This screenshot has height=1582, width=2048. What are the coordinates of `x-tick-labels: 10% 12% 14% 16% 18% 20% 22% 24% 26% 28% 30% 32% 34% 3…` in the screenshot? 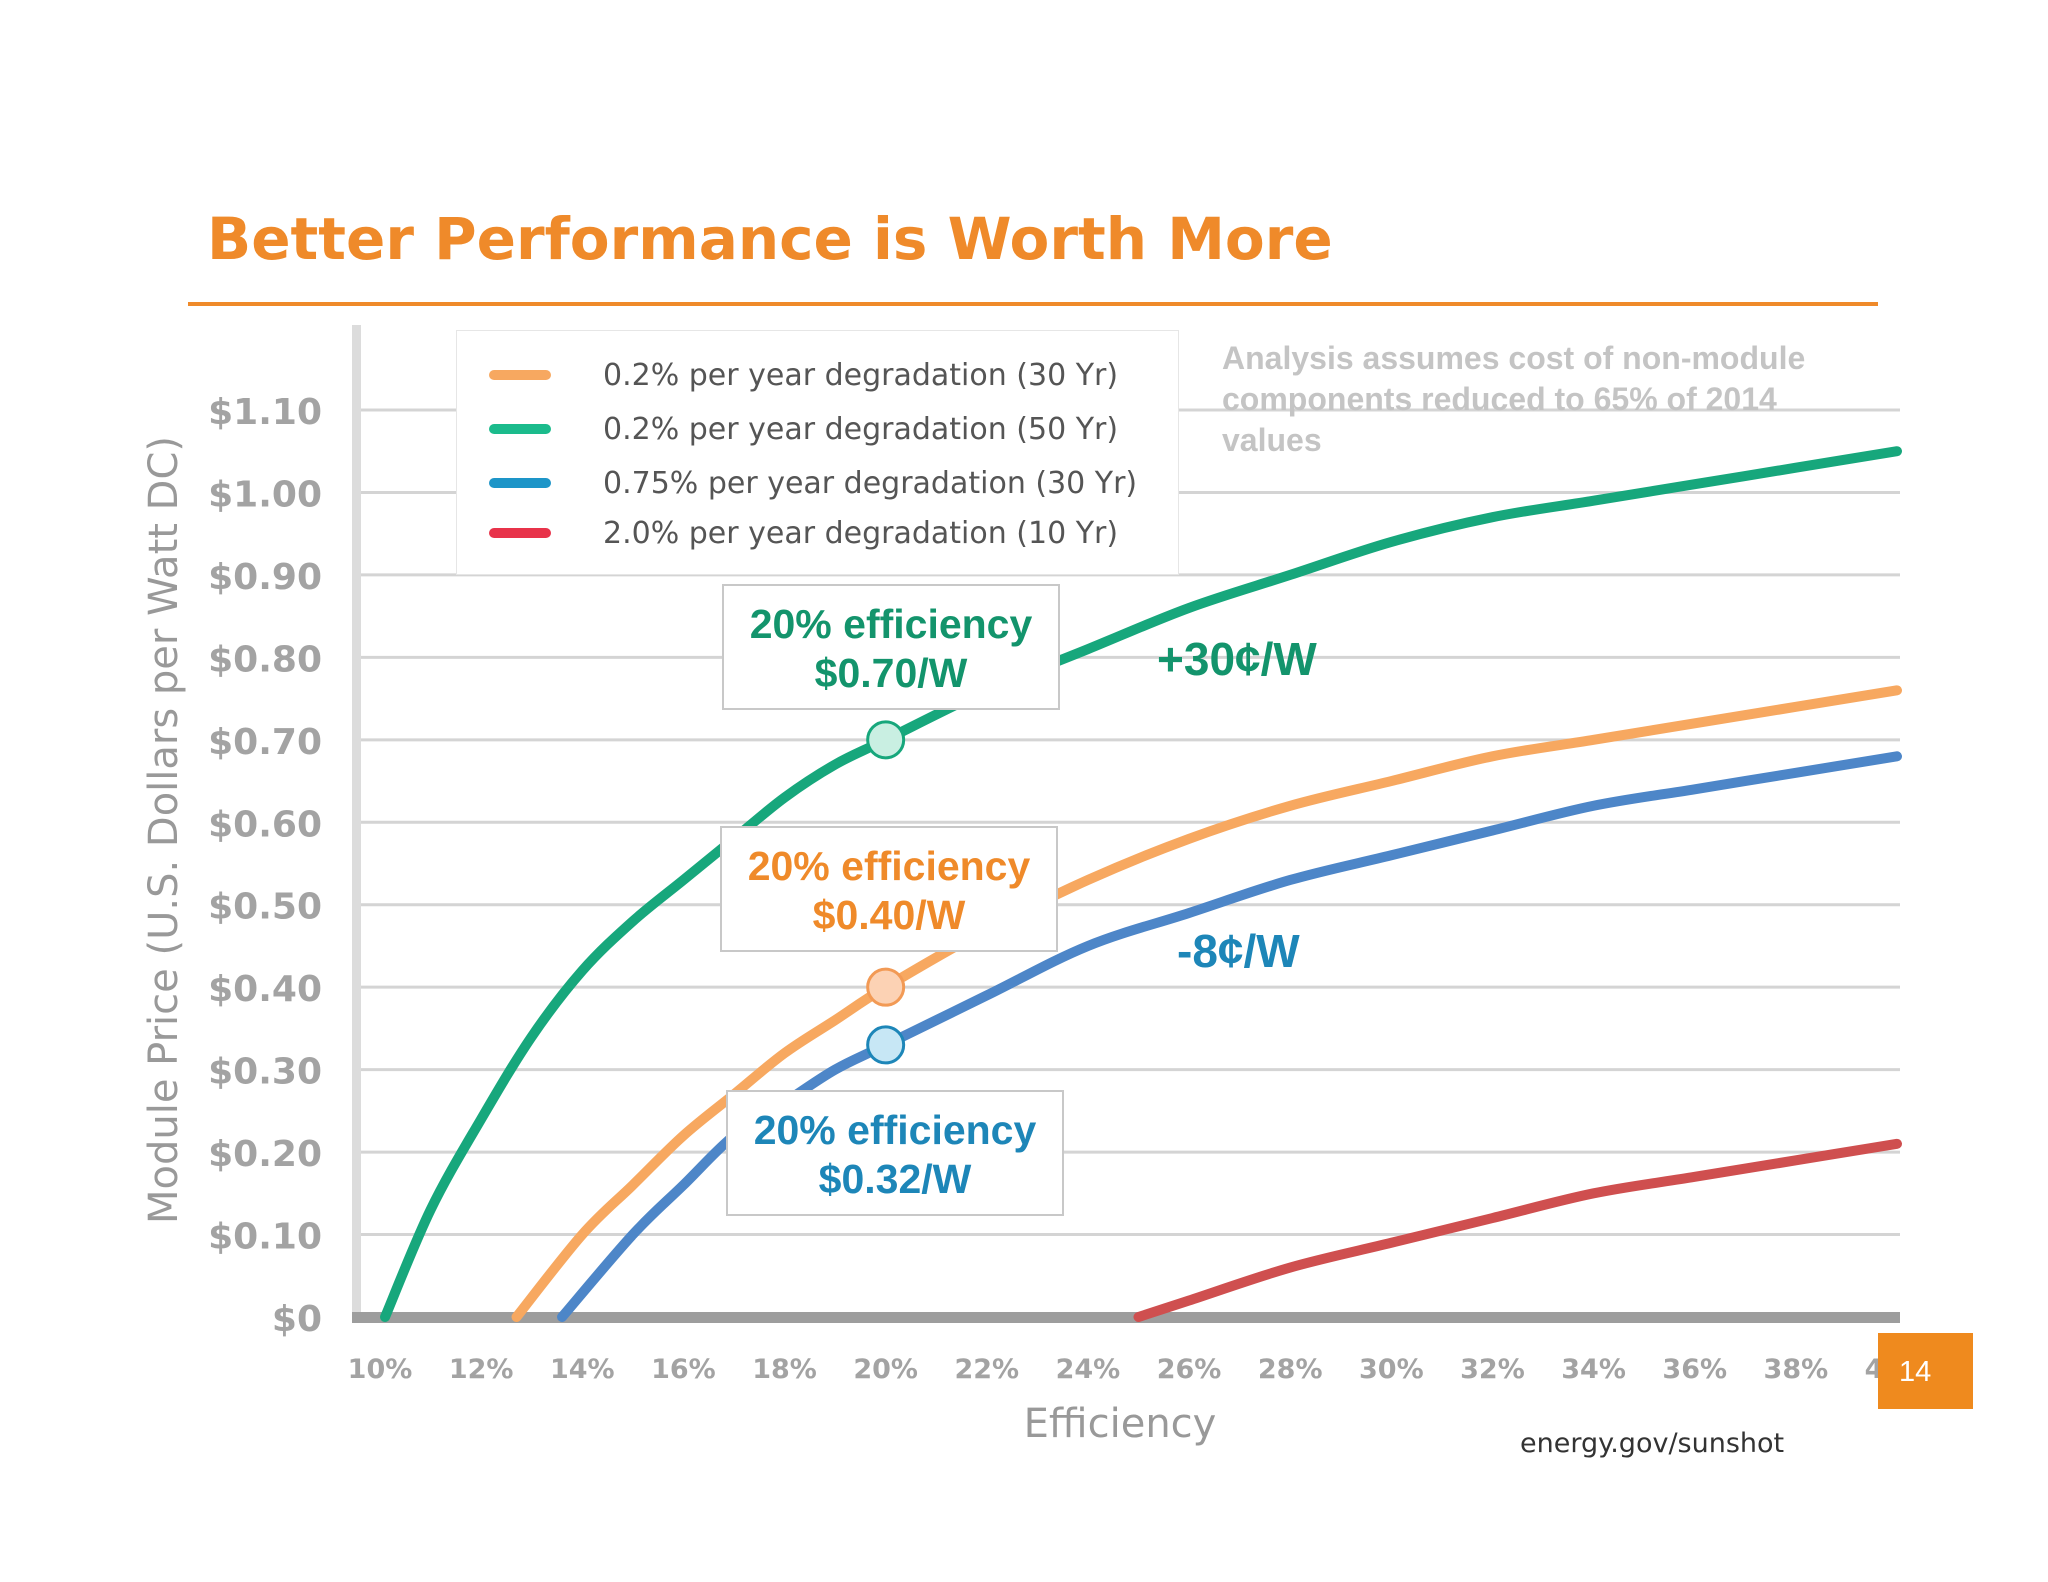 It's located at (1139, 1369).